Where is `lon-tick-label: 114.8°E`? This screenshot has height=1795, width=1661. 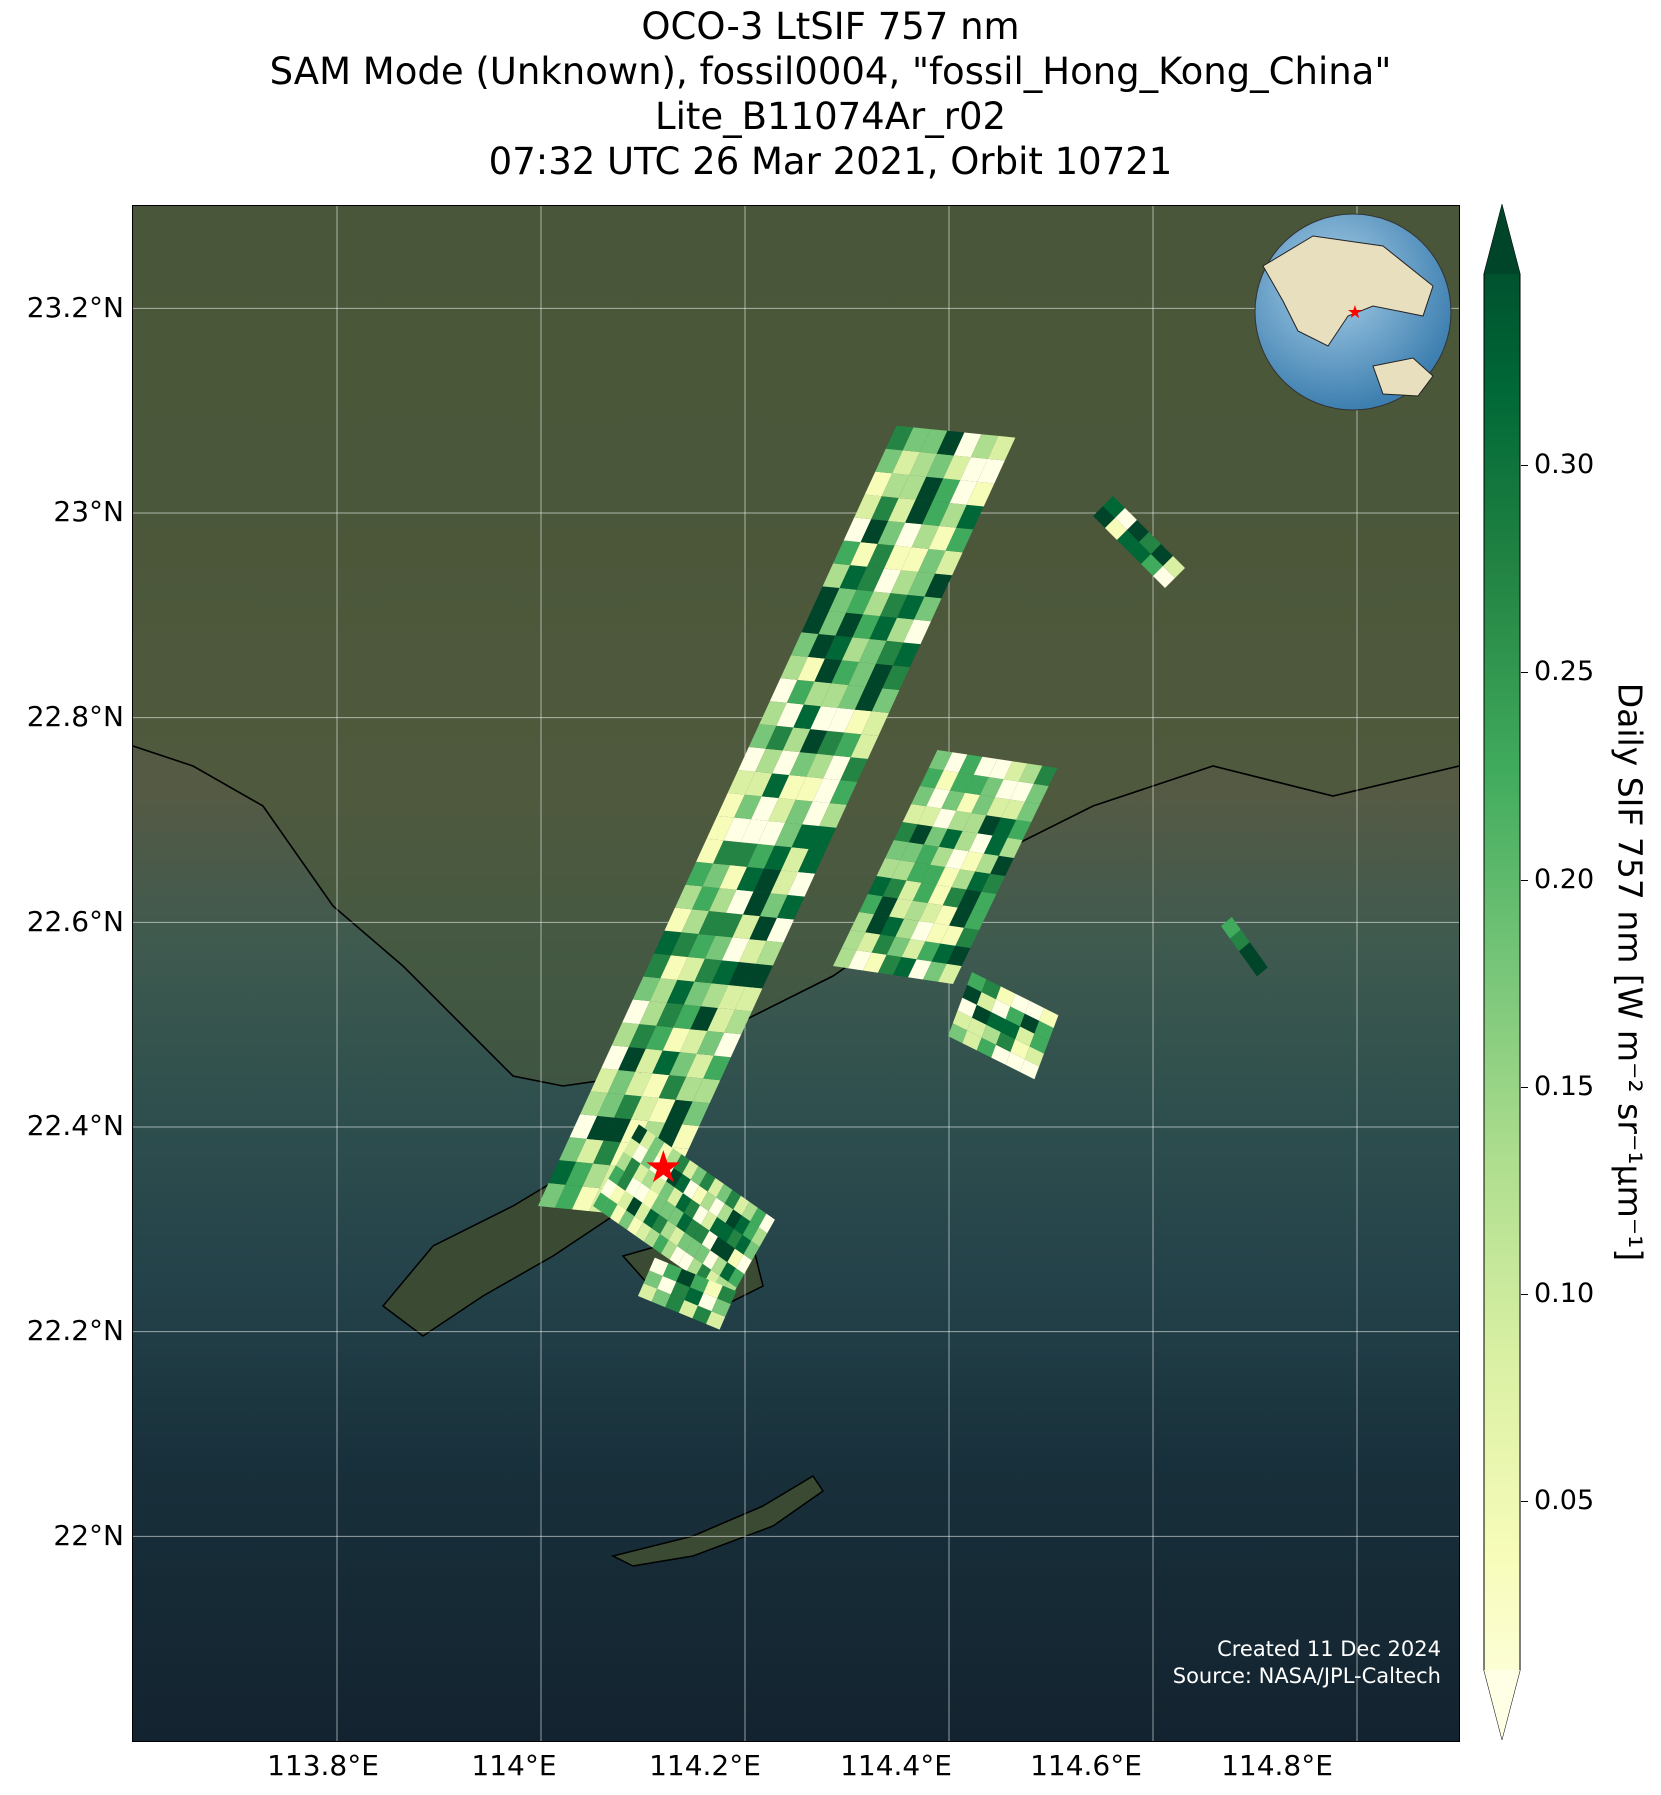
lon-tick-label: 114.8°E is located at coordinates (1277, 1765).